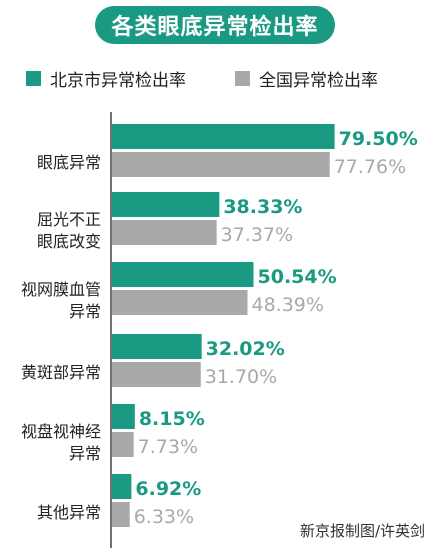  Describe the element at coordinates (245, 349) in the screenshot. I see `data-label-beijing: 32.02%` at that location.